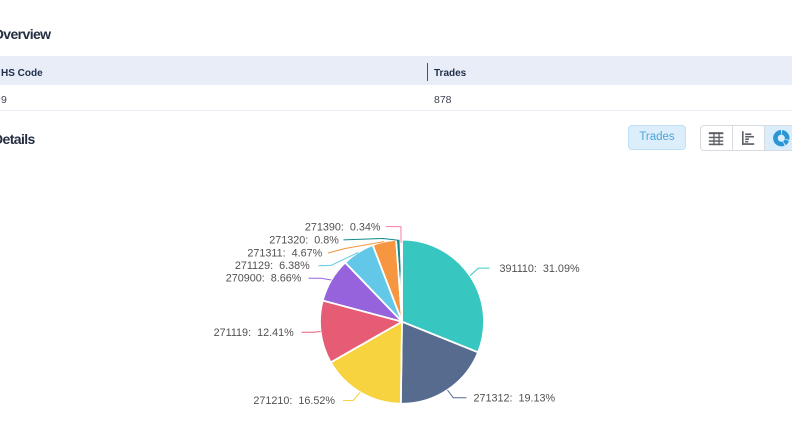 The image size is (792, 433). What do you see at coordinates (284, 254) in the screenshot?
I see `svg-text: 271311: 4.67%` at bounding box center [284, 254].